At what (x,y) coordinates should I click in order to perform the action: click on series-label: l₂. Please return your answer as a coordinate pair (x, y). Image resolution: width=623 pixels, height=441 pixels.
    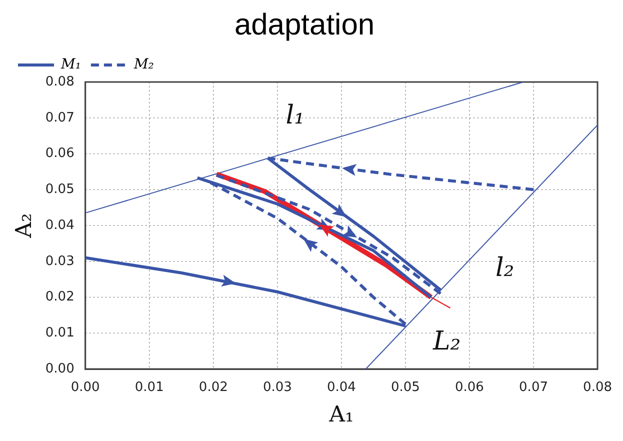
    Looking at the image, I should click on (504, 267).